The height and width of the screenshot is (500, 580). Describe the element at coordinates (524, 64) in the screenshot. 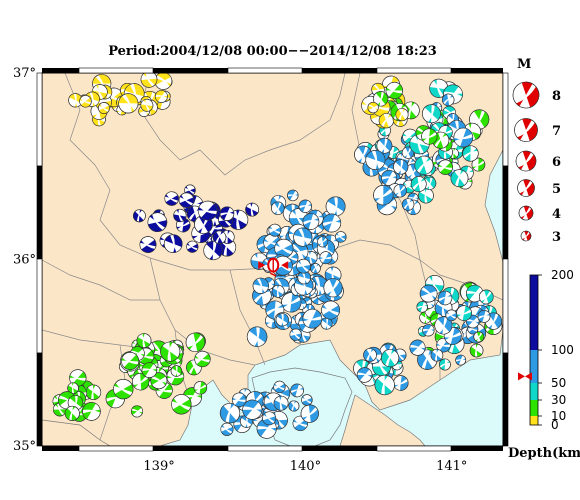

I see `magnitude-legend-title: M` at that location.